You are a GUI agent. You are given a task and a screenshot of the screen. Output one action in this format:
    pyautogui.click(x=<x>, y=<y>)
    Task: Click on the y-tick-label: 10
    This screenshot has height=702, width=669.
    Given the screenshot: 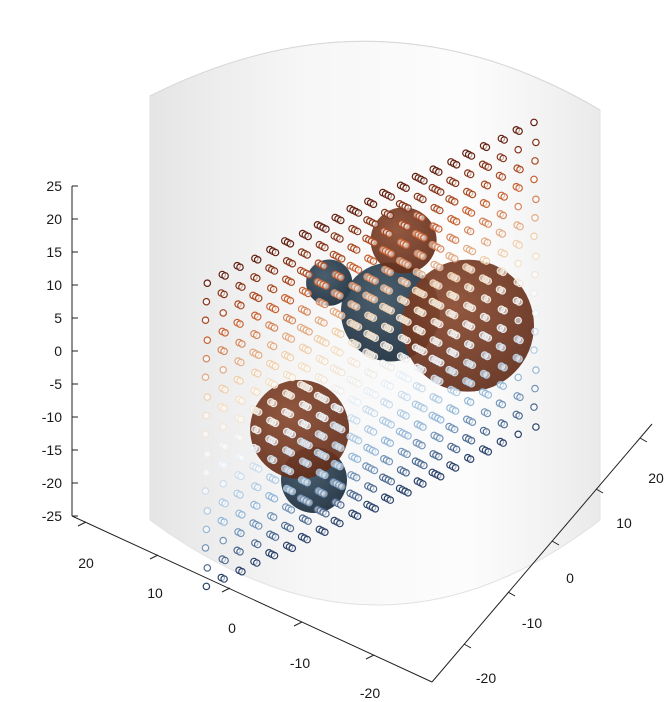 What is the action you would take?
    pyautogui.click(x=624, y=523)
    